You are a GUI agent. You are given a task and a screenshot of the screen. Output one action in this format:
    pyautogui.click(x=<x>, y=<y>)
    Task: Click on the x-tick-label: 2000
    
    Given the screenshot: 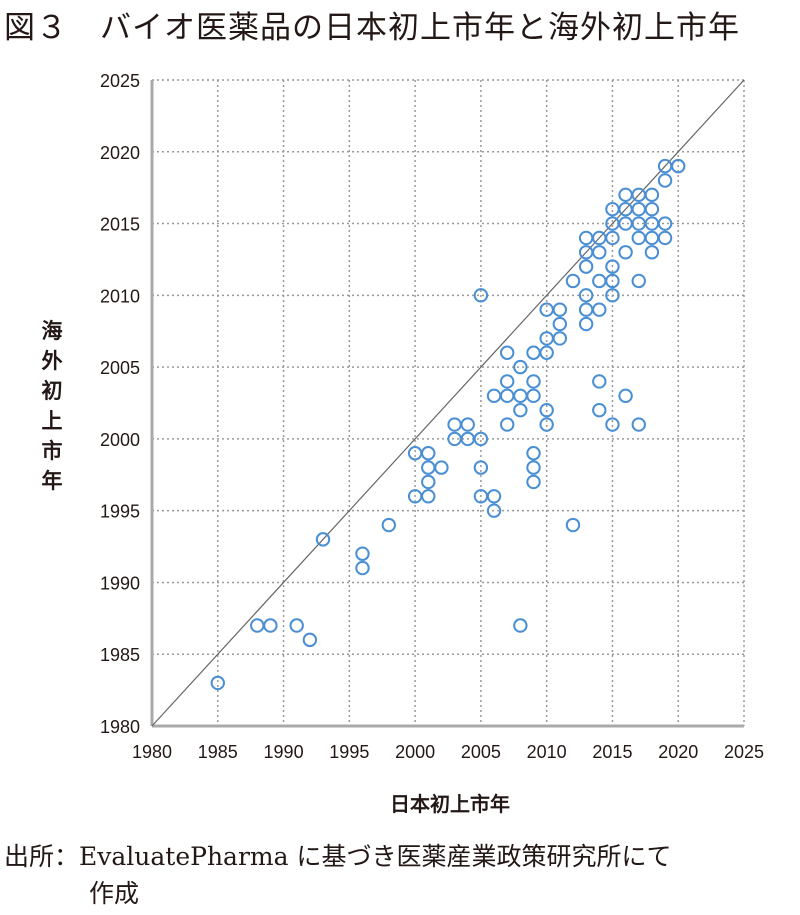 What is the action you would take?
    pyautogui.click(x=415, y=752)
    